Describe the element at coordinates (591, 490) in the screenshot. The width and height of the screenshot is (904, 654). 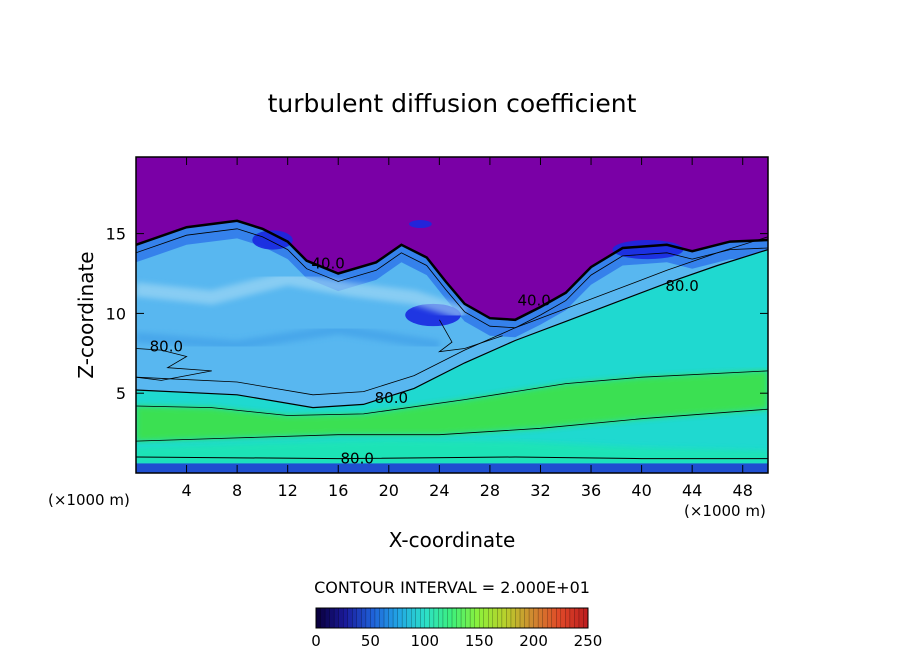
I see `x-tick-label: 36` at that location.